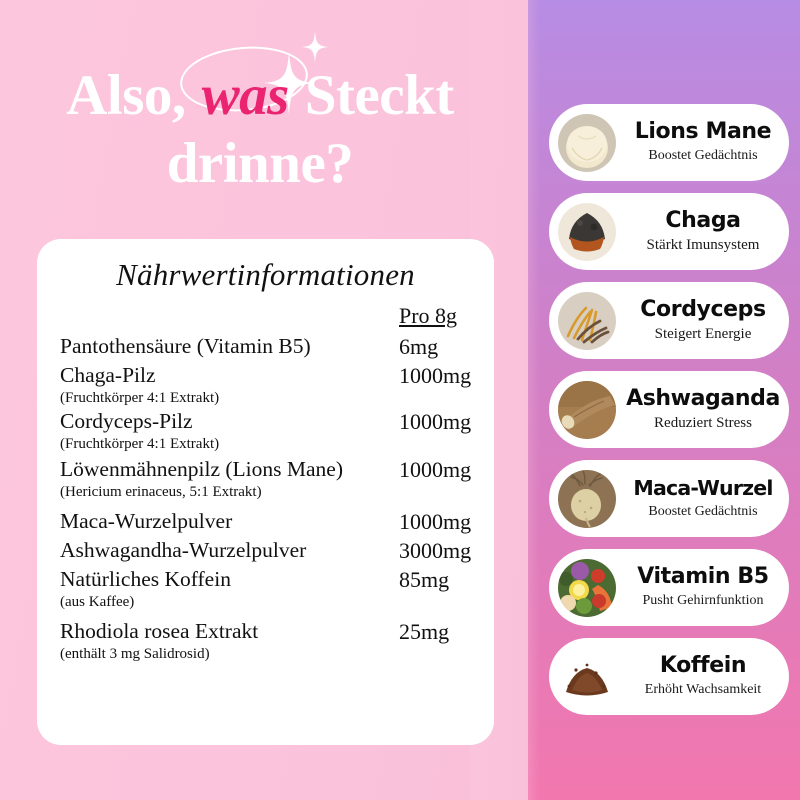 The width and height of the screenshot is (800, 800). Describe the element at coordinates (703, 576) in the screenshot. I see `ingredient-name: Vitamin B5` at that location.